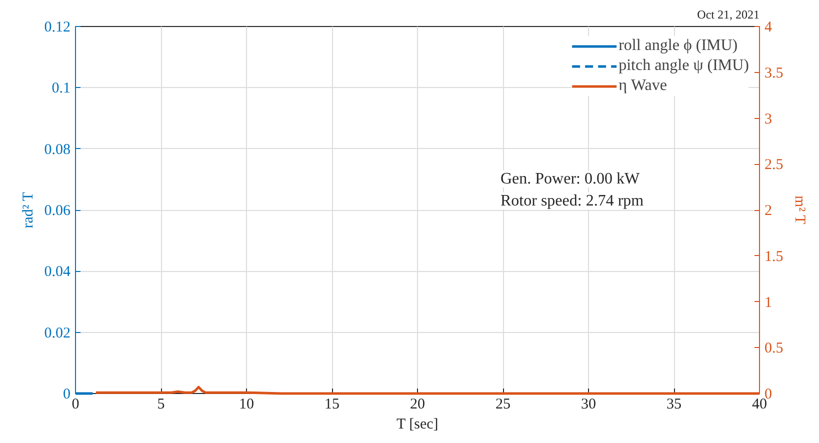  Describe the element at coordinates (774, 256) in the screenshot. I see `y2-tick-label: 1.5` at that location.